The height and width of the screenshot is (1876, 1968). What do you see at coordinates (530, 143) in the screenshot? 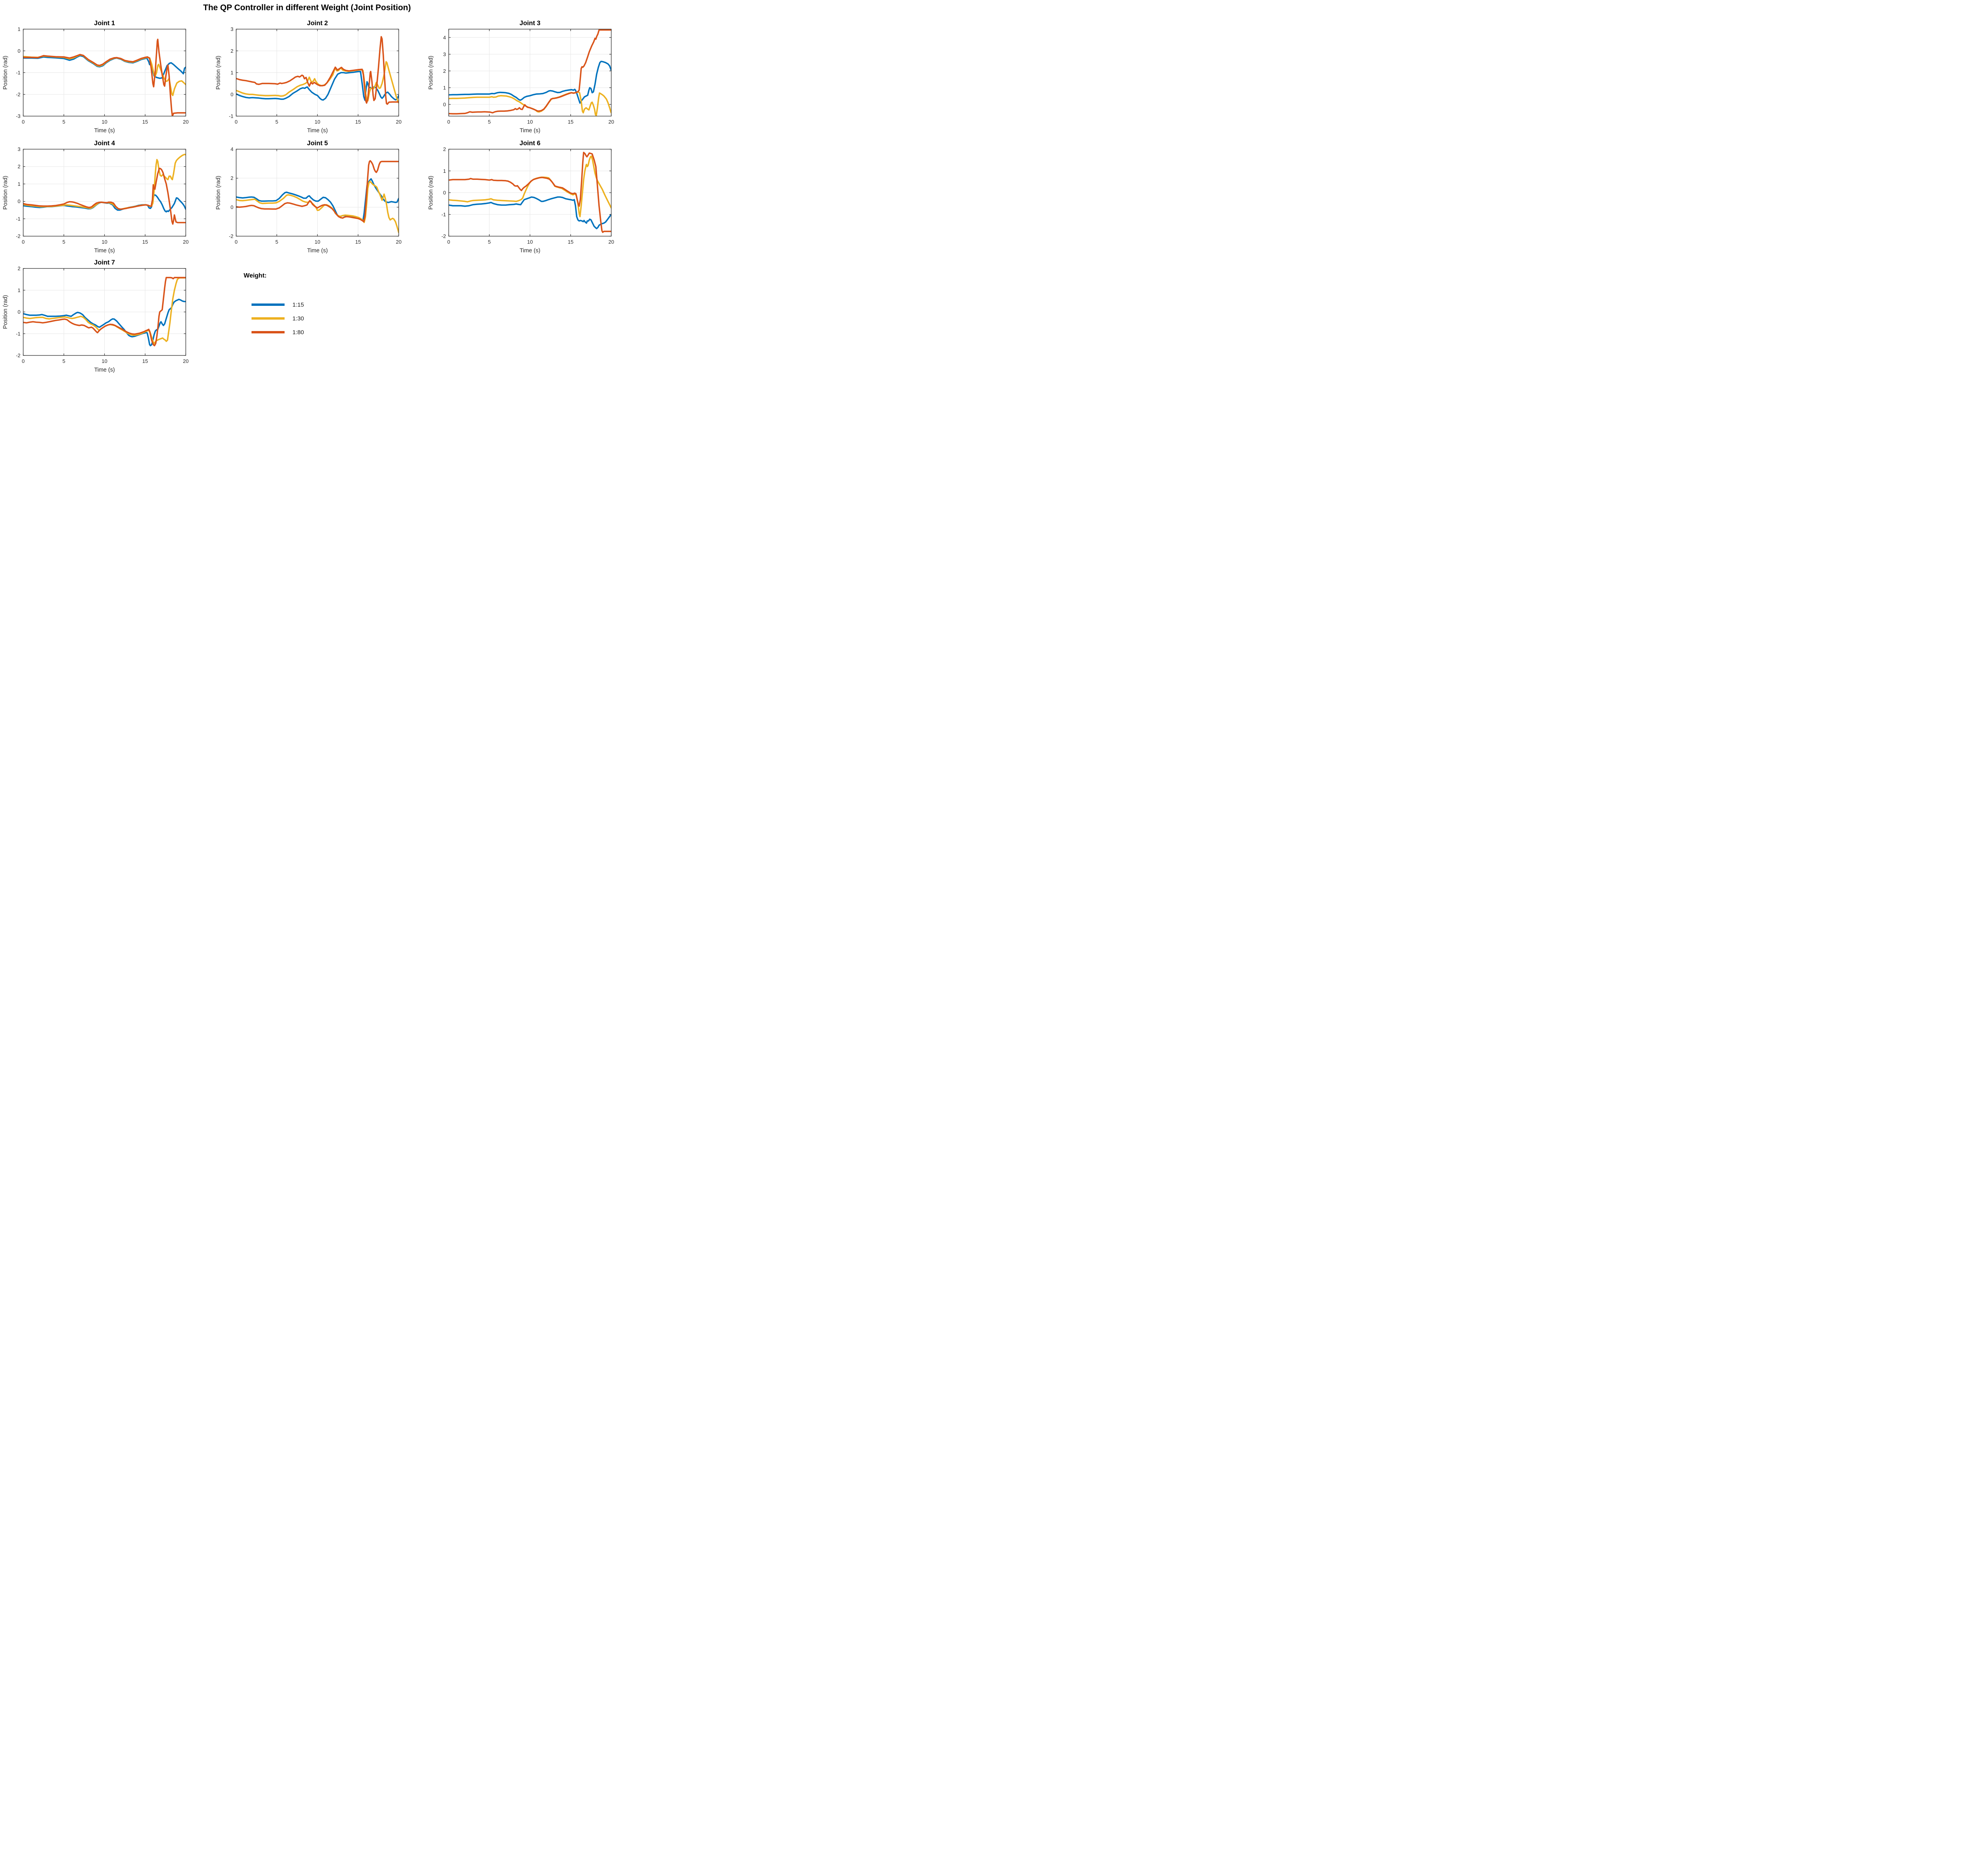
I see `subplot-title: Joint 6` at bounding box center [530, 143].